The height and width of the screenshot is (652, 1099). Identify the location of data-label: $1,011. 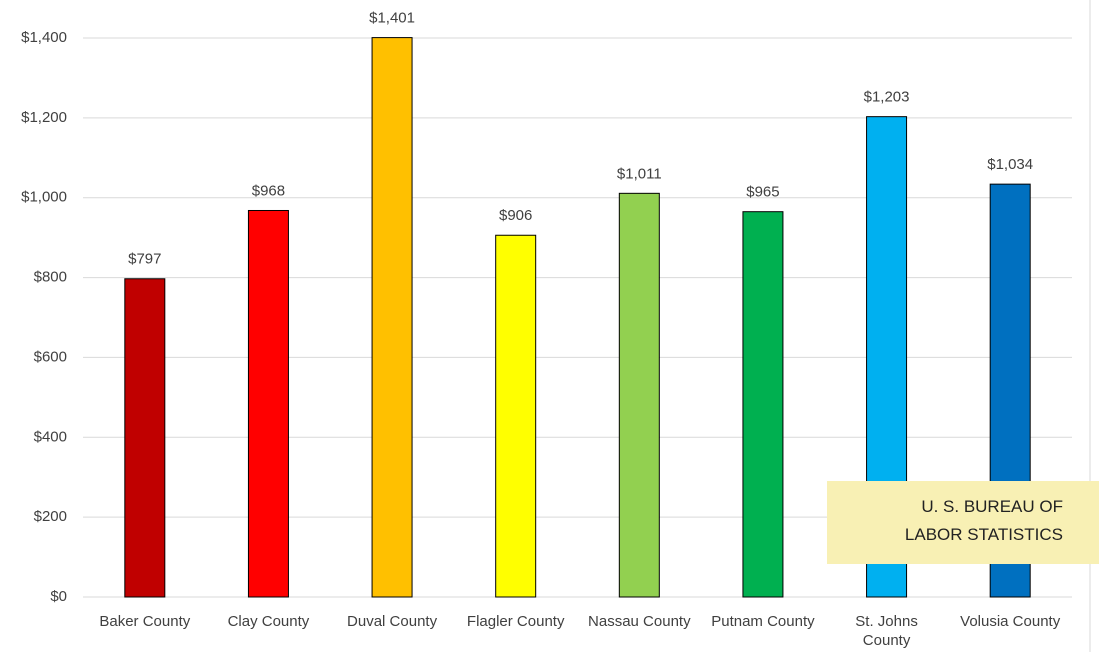
(639, 173).